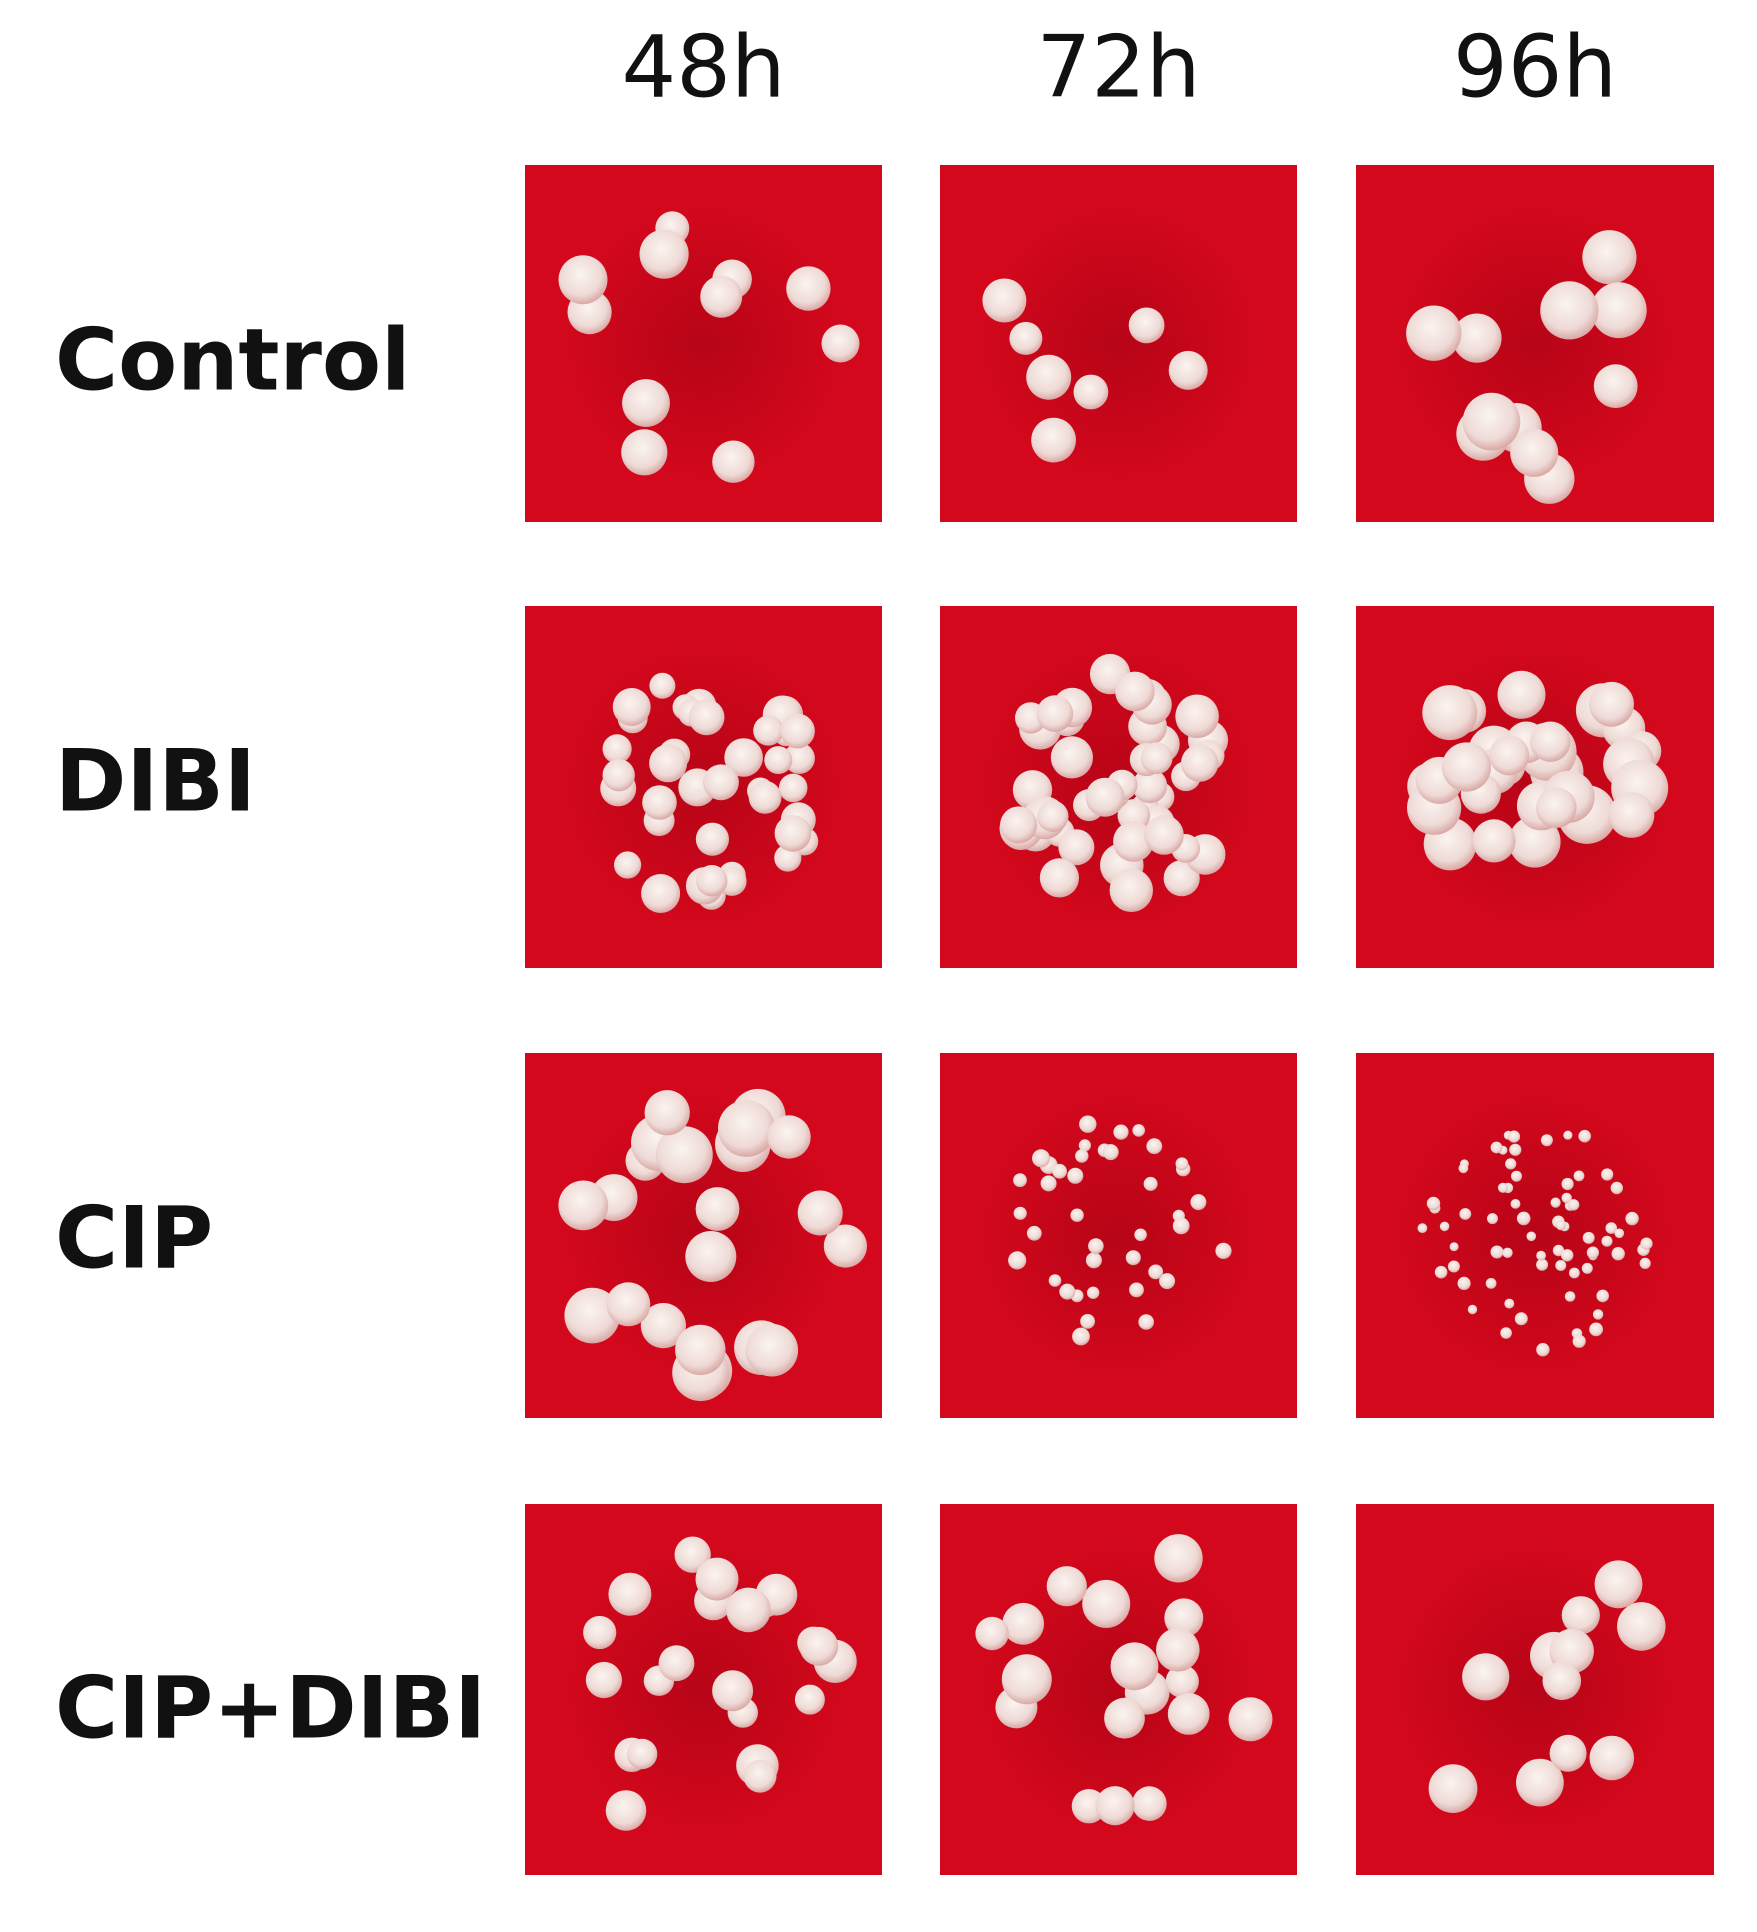 This screenshot has height=1932, width=1757. What do you see at coordinates (270, 1708) in the screenshot?
I see `row-label: CIP+DIBI` at bounding box center [270, 1708].